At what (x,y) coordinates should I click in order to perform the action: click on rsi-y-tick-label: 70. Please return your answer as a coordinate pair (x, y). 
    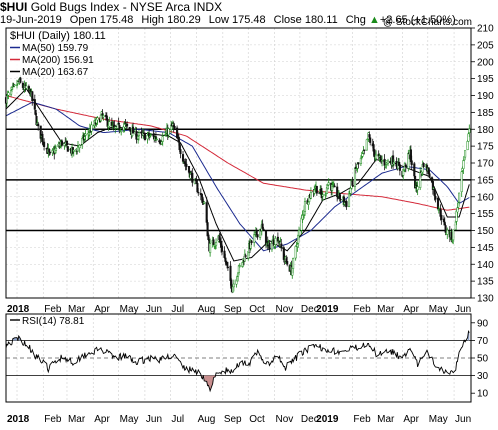
    Looking at the image, I should click on (483, 341).